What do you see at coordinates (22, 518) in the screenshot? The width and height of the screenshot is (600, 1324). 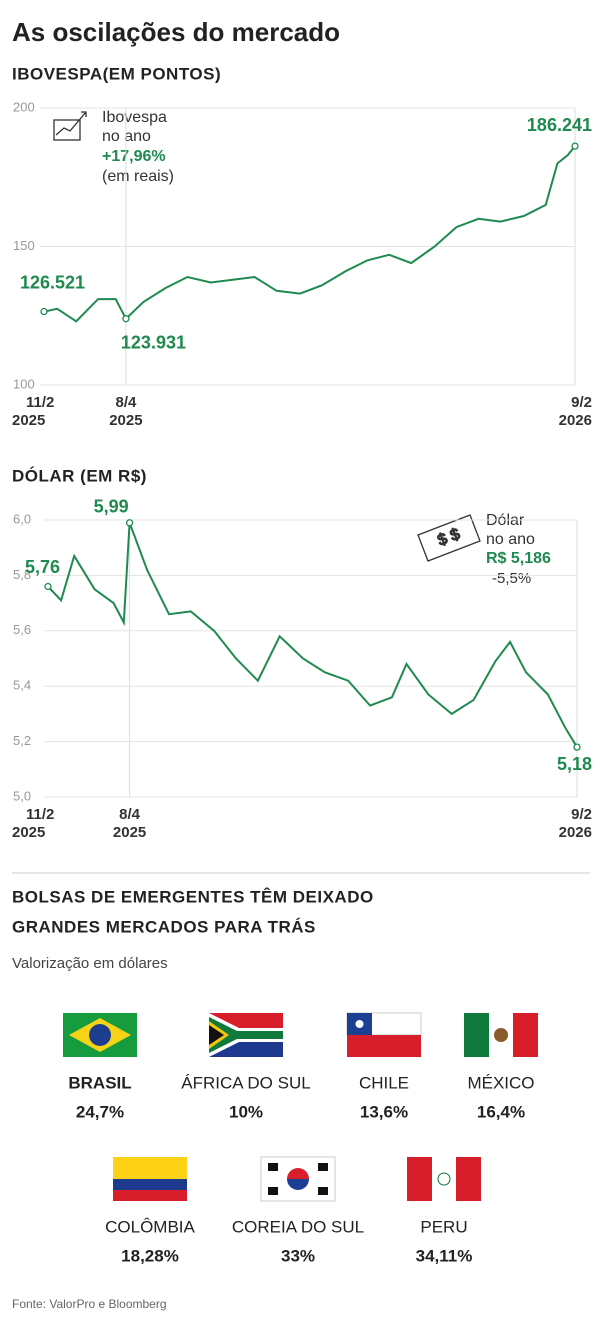 I see `y-tick-label: 6,0` at bounding box center [22, 518].